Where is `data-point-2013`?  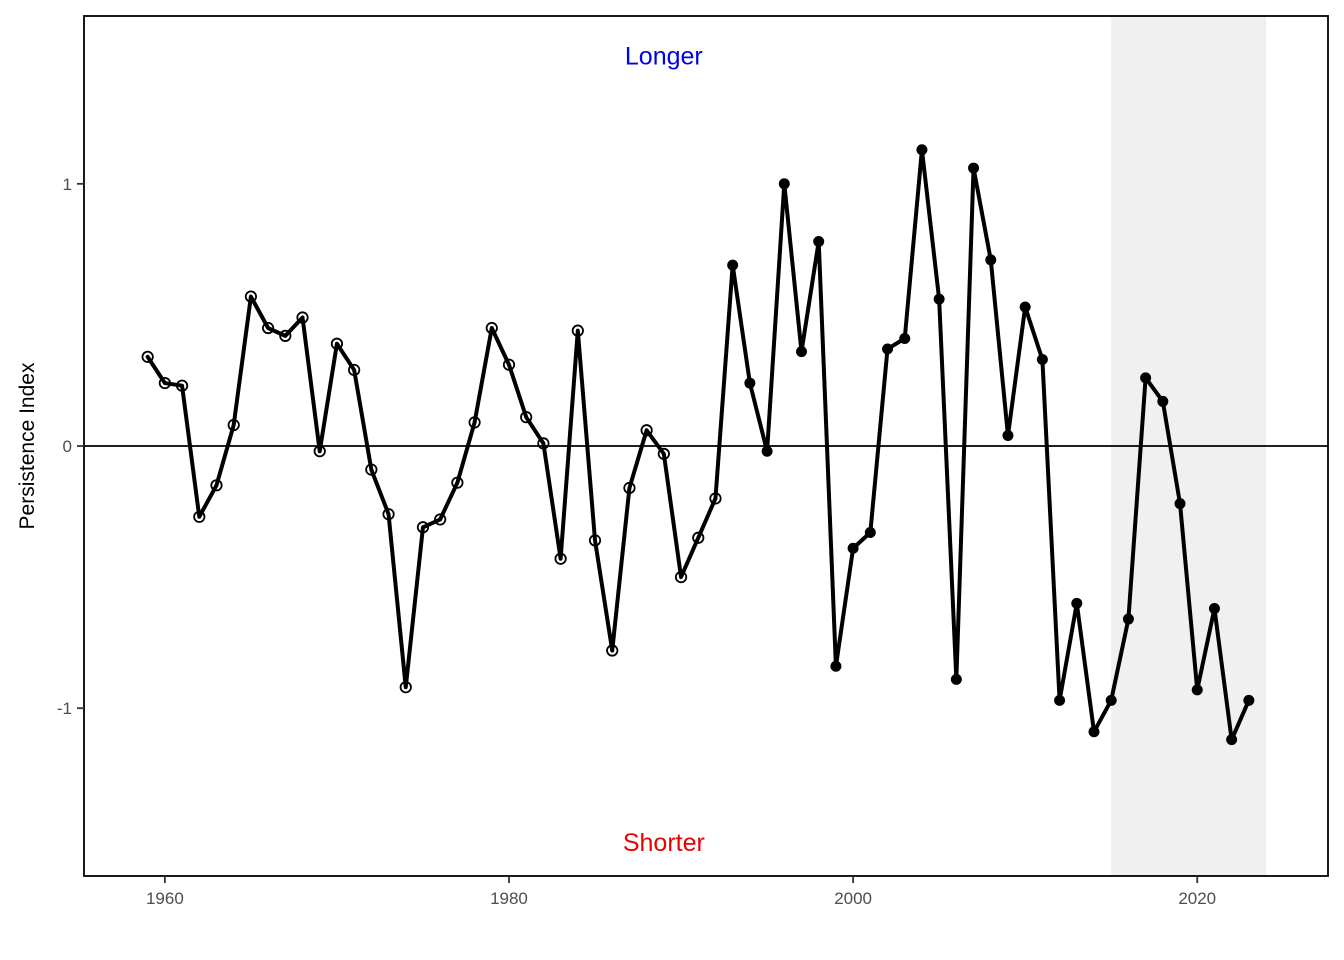
data-point-2013 is located at coordinates (1077, 603).